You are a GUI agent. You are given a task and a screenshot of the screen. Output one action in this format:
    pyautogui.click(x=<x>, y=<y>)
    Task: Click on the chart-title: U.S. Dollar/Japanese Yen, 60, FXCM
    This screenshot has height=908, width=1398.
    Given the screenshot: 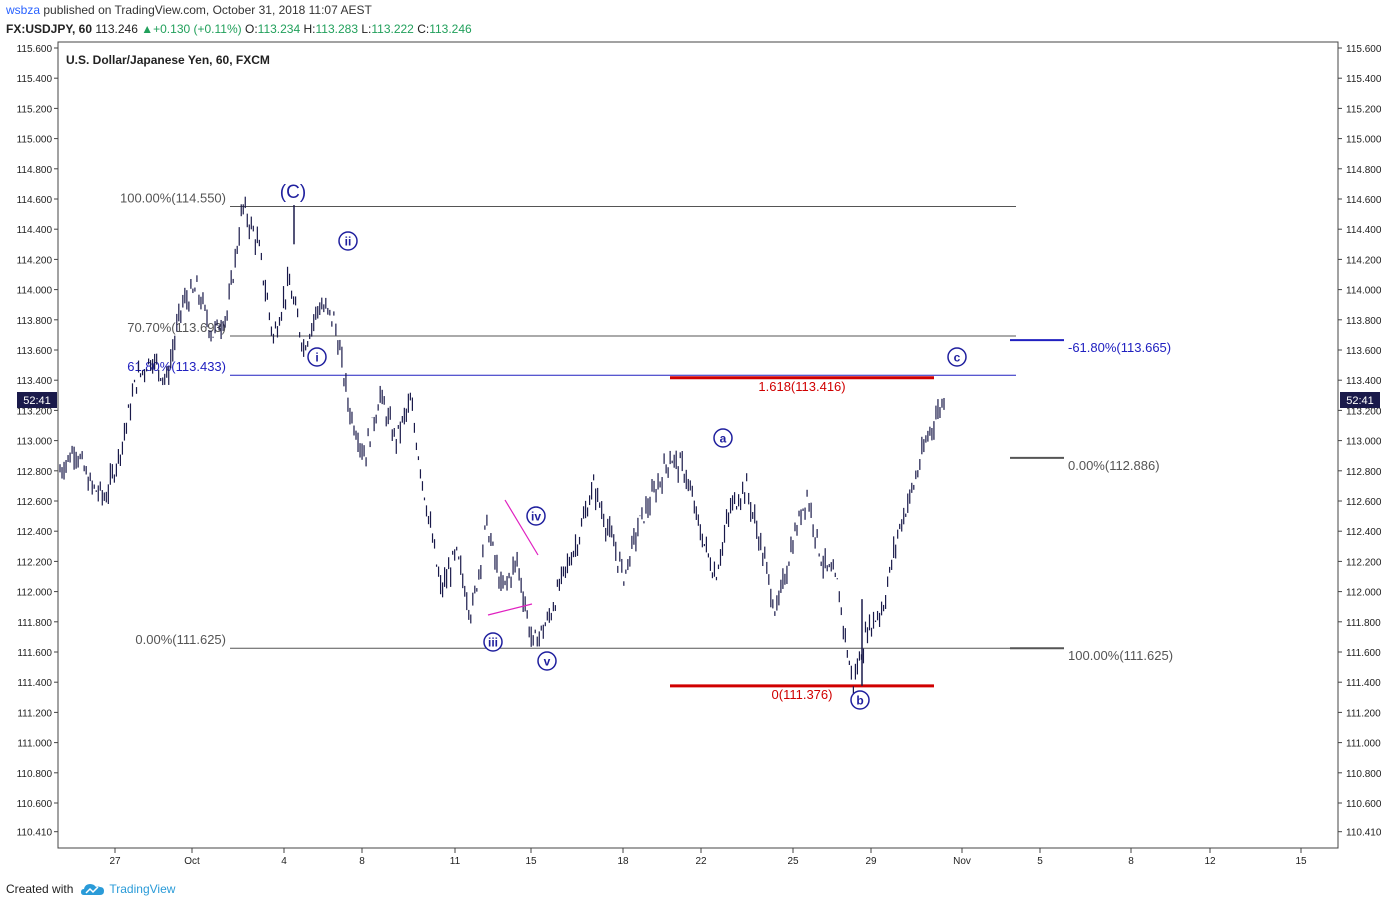 What is the action you would take?
    pyautogui.click(x=168, y=60)
    